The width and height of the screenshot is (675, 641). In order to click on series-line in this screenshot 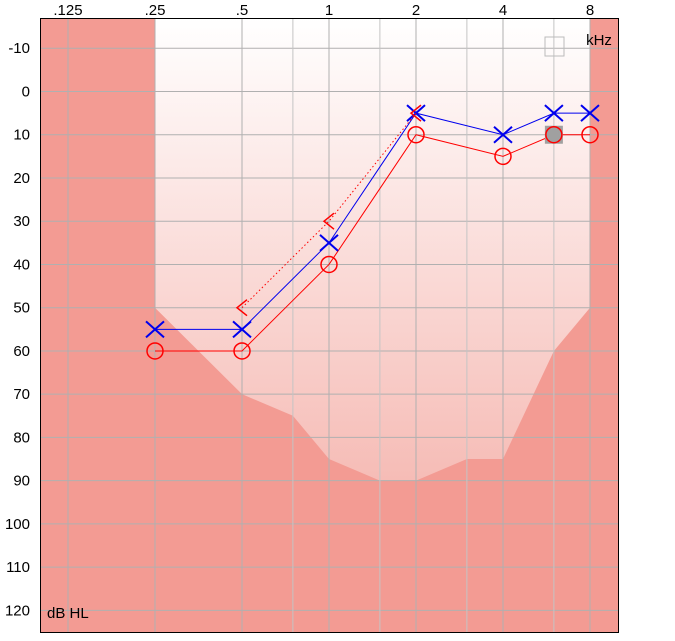, I will do `click(329, 210)`.